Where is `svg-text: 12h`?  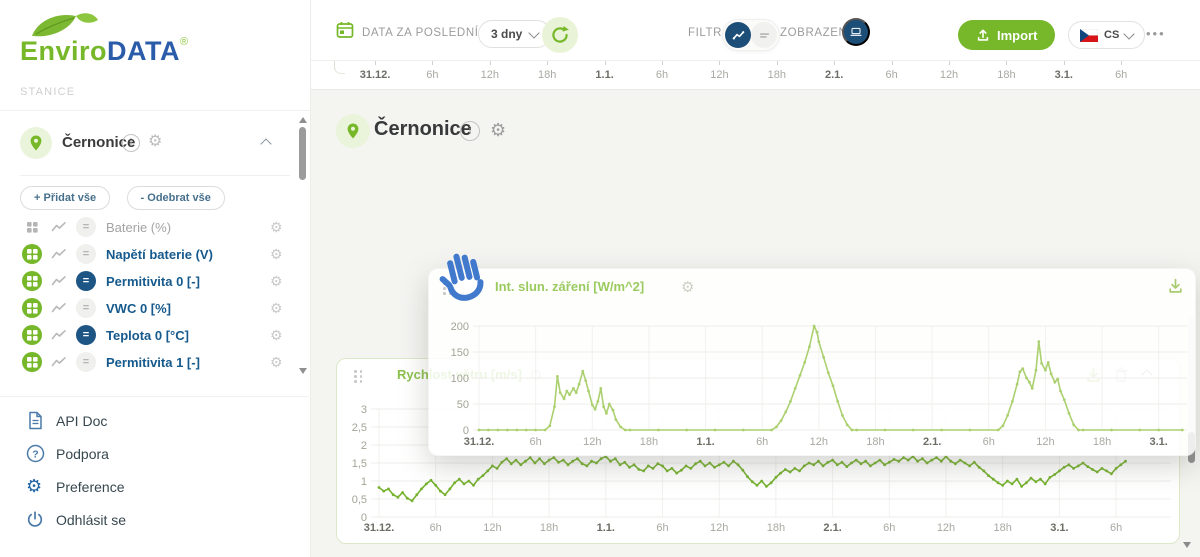 svg-text: 12h is located at coordinates (592, 442).